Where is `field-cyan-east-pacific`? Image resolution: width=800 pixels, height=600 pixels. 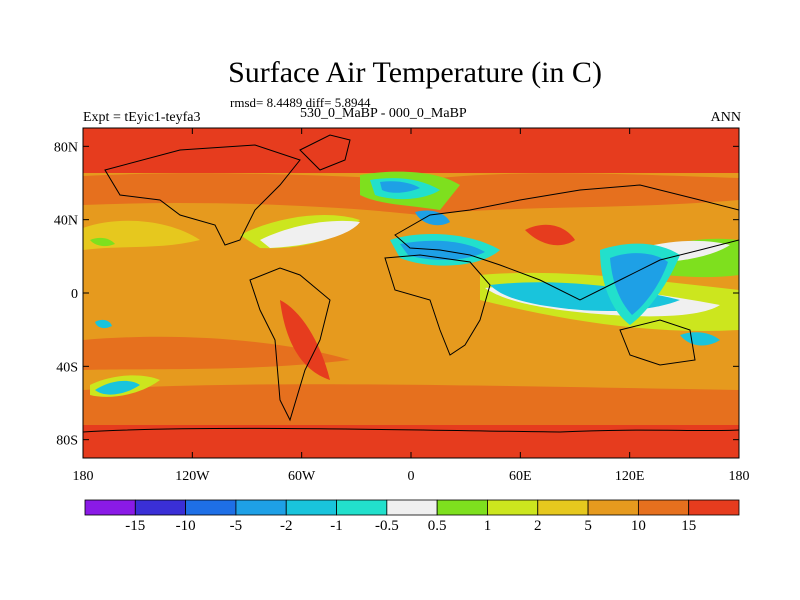
field-cyan-east-pacific is located at coordinates (103, 324).